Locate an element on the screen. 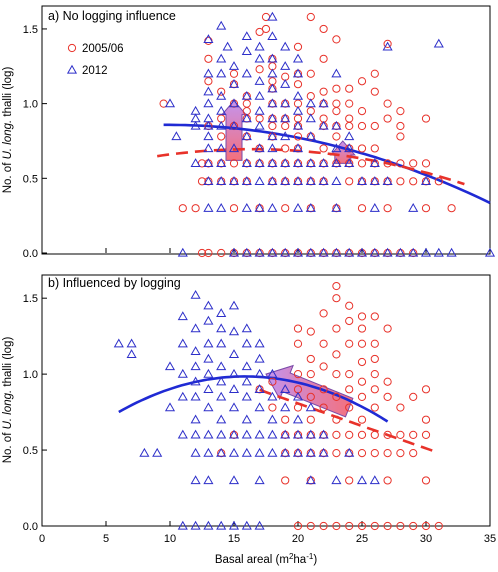 The width and height of the screenshot is (498, 572). shift-arrows is located at coordinates (288, 131).